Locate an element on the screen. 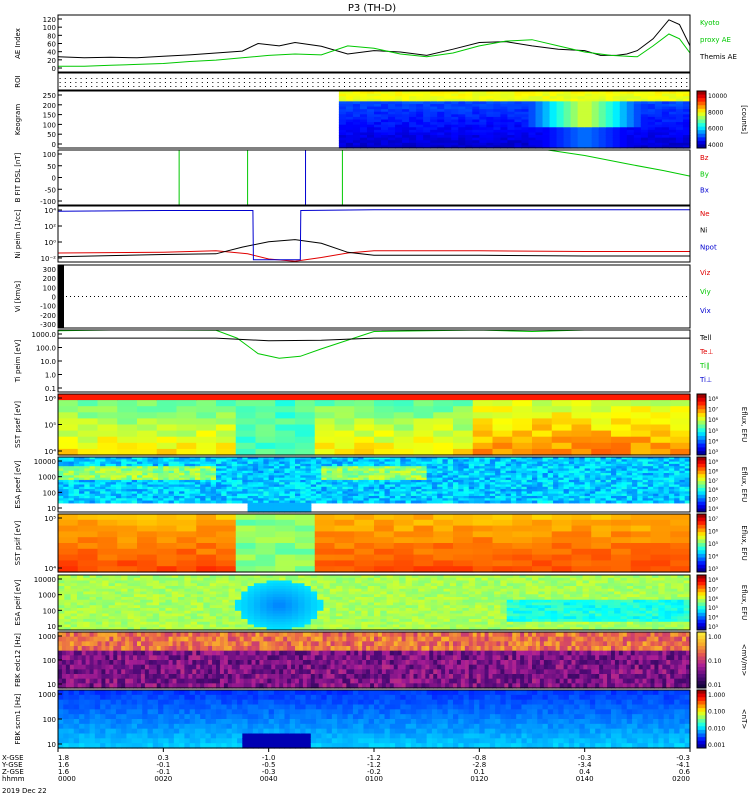 This screenshot has width=750, height=800. bfit-tick-label: 0 is located at coordinates (54, 179).